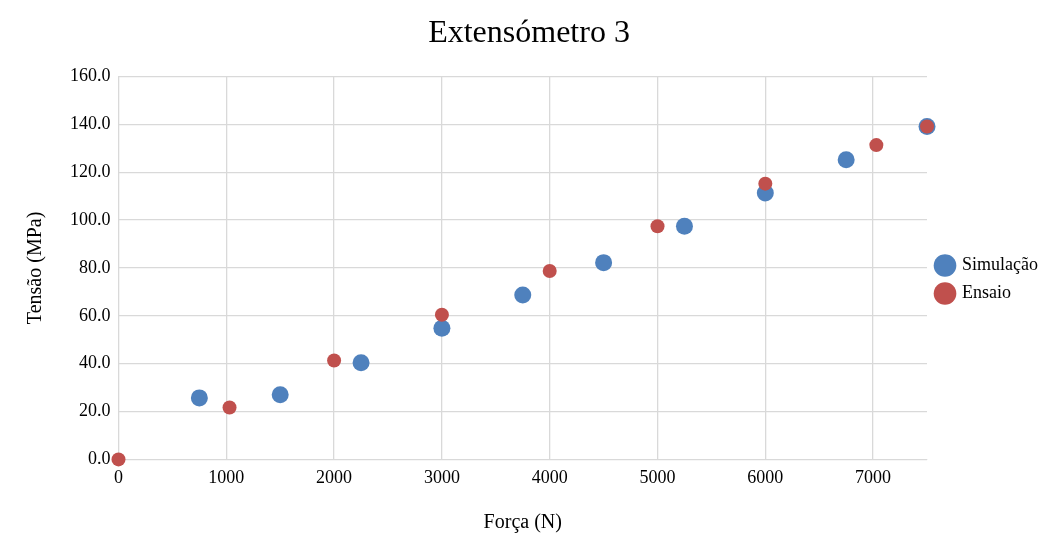  I want to click on x-tick-label: 4000, so click(549, 476).